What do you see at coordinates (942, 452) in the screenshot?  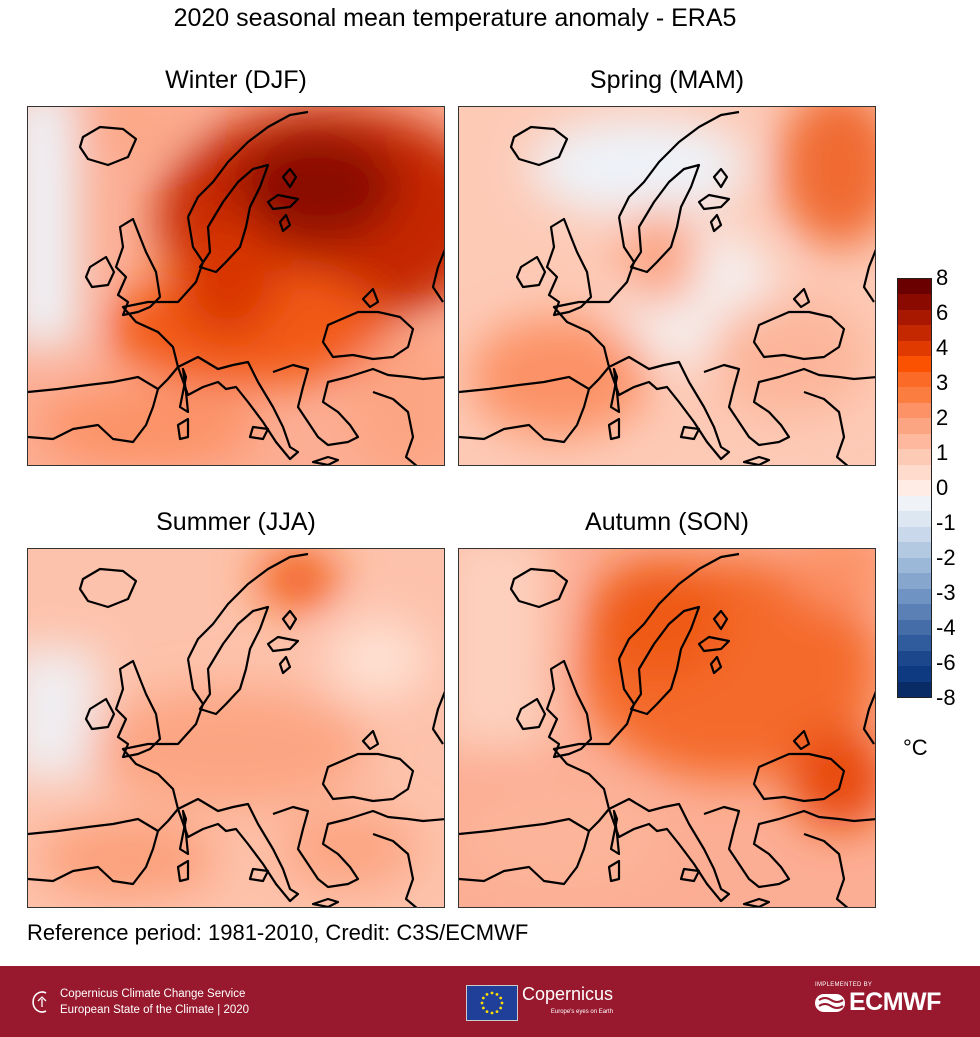 I see `colorbar-tick-label: 1` at bounding box center [942, 452].